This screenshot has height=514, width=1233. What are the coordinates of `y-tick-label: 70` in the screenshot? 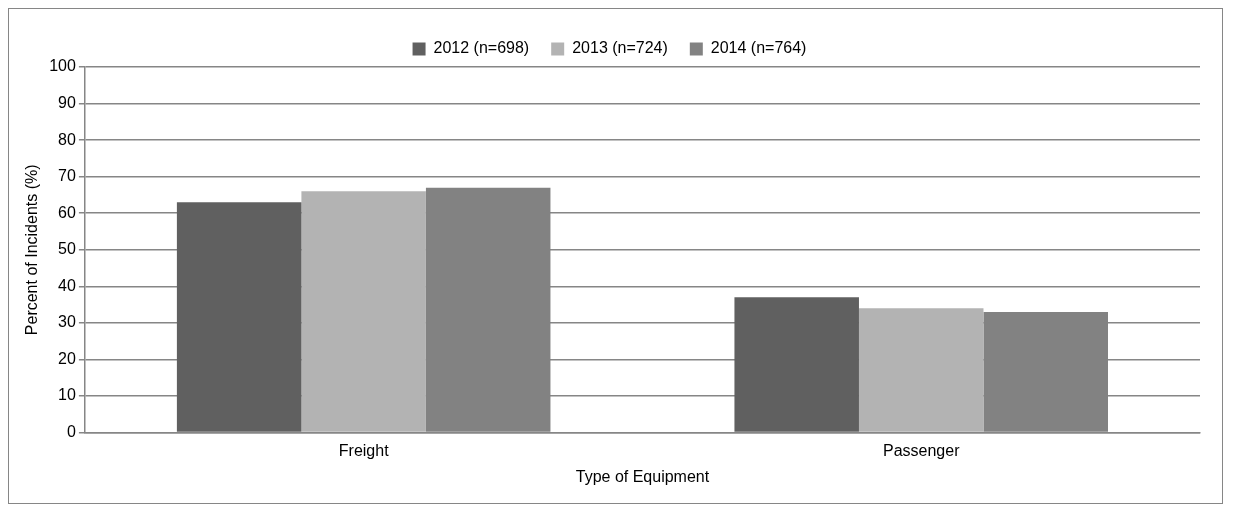 It's located at (67, 176).